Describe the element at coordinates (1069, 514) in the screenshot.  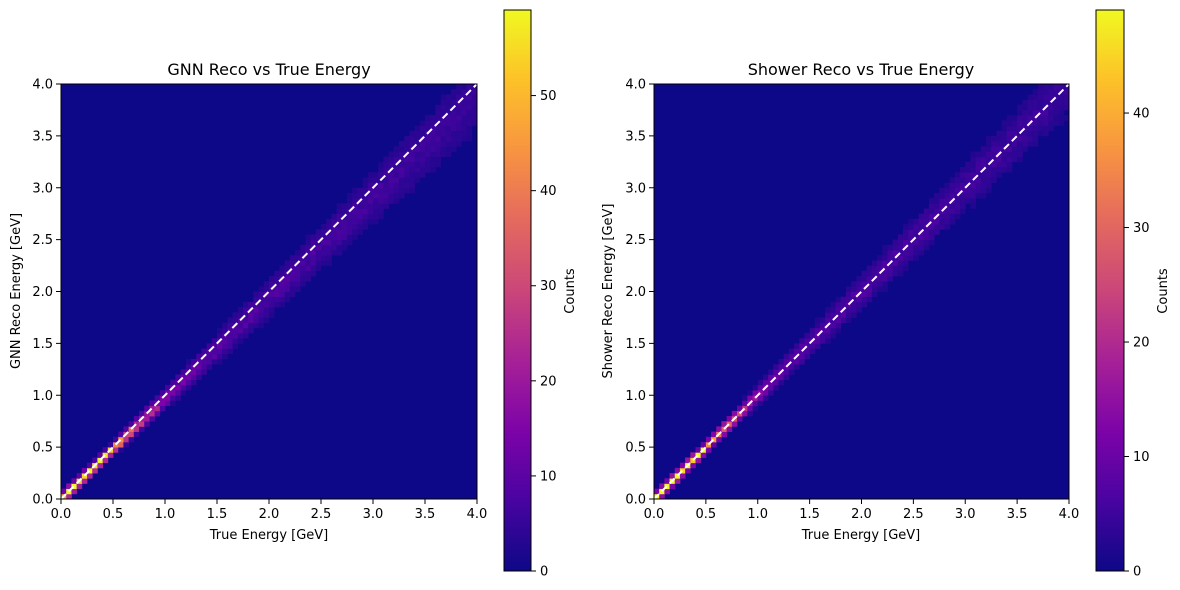
I see `x-tick-label: 4.0` at that location.